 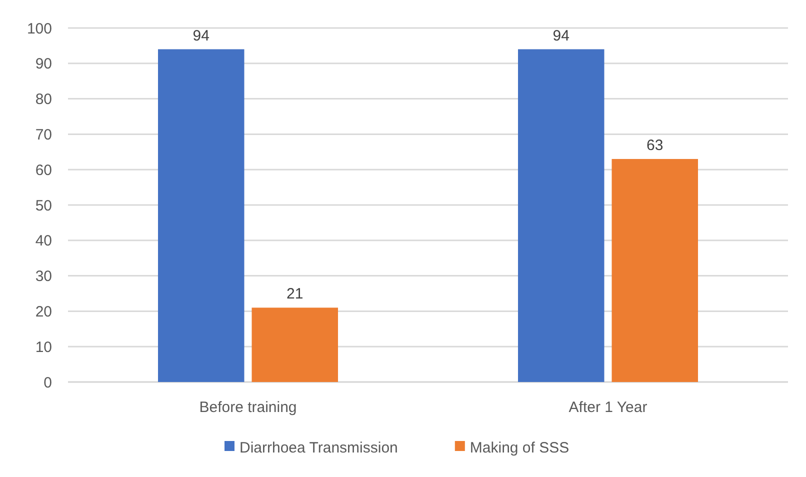 What do you see at coordinates (43, 64) in the screenshot?
I see `y-tick-label: 90` at bounding box center [43, 64].